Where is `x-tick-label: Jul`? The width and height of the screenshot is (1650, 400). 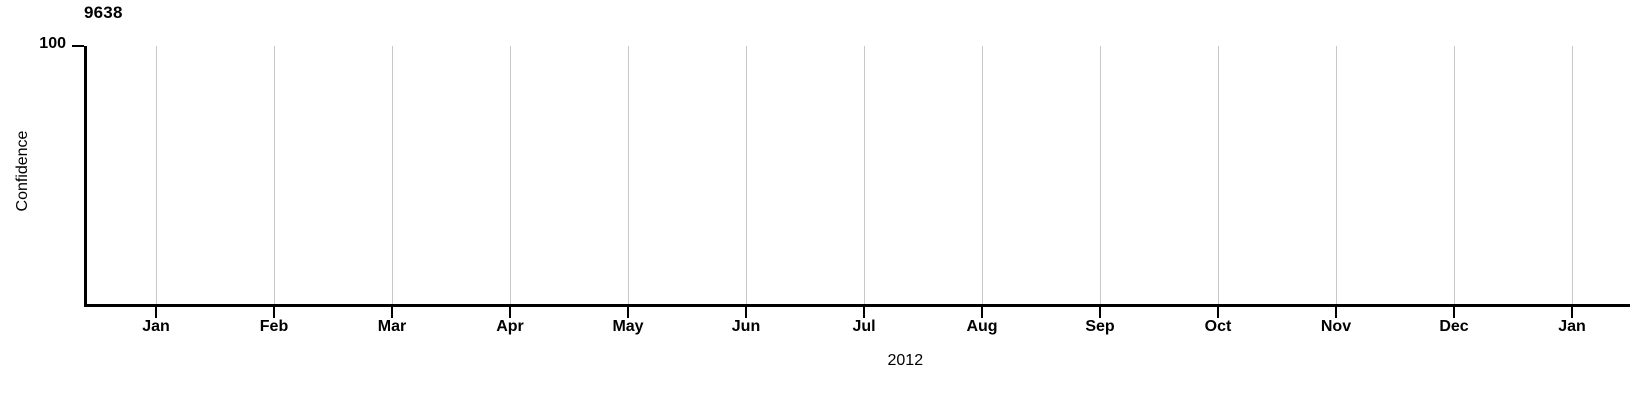
x-tick-label: Jul is located at coordinates (864, 326).